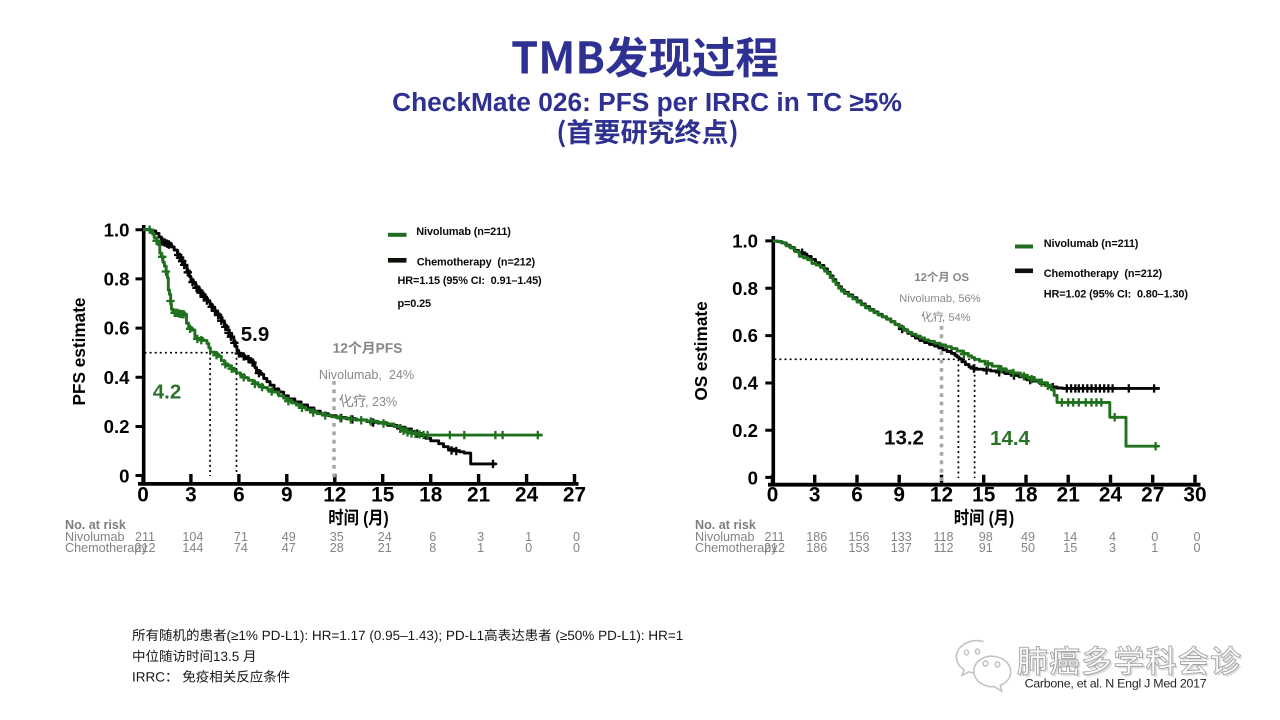 The image size is (1280, 720). What do you see at coordinates (1028, 548) in the screenshot?
I see `svg-text: 50` at bounding box center [1028, 548].